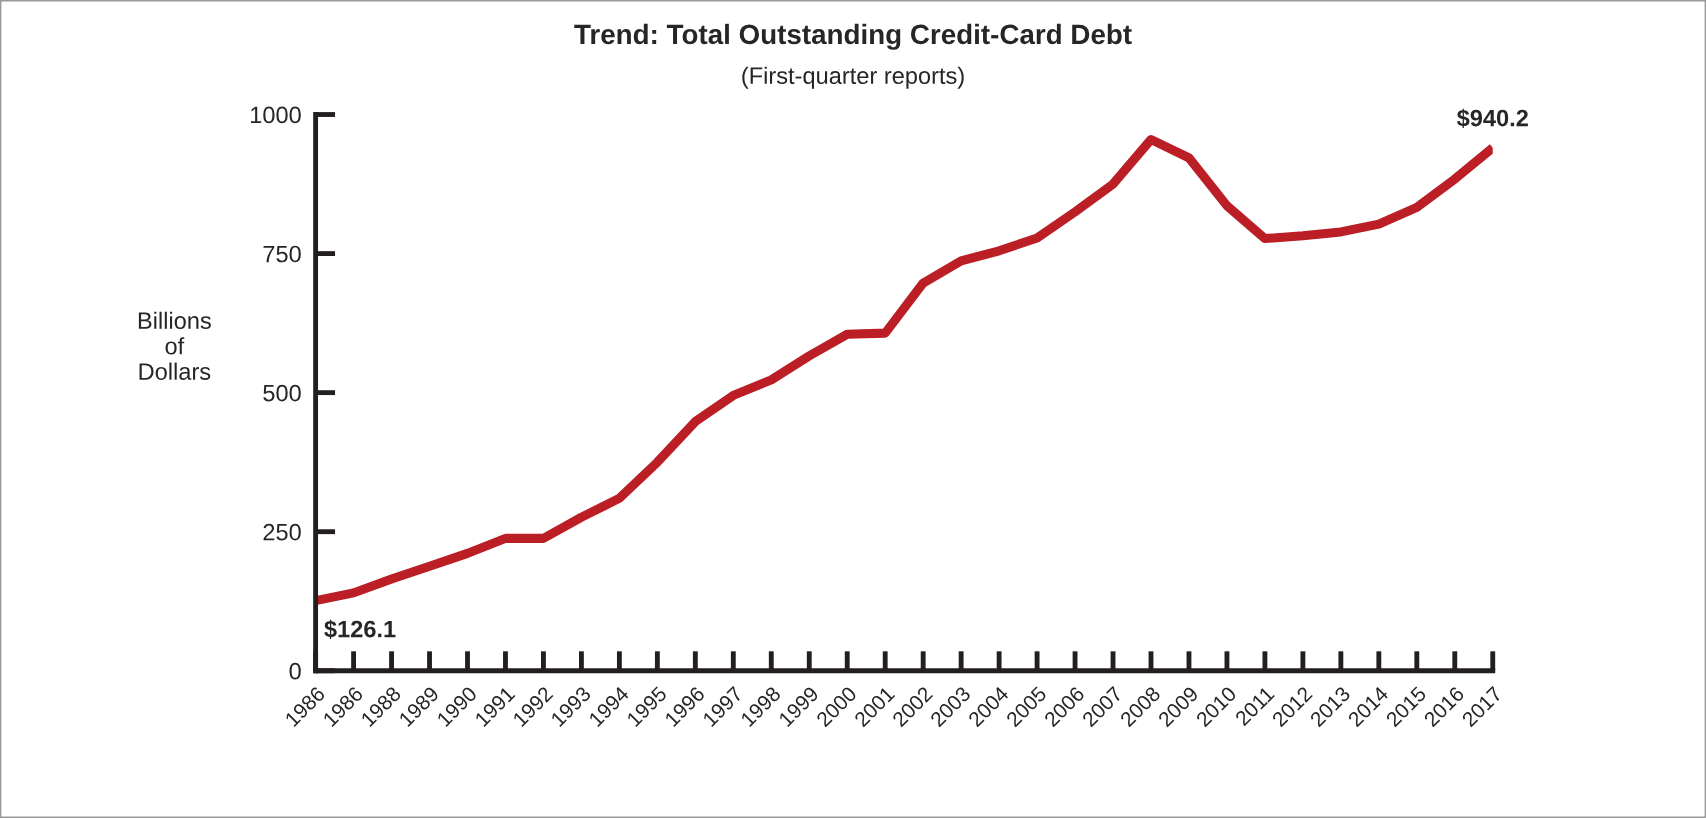 This screenshot has width=1706, height=818. I want to click on y-tick-label: 750, so click(282, 254).